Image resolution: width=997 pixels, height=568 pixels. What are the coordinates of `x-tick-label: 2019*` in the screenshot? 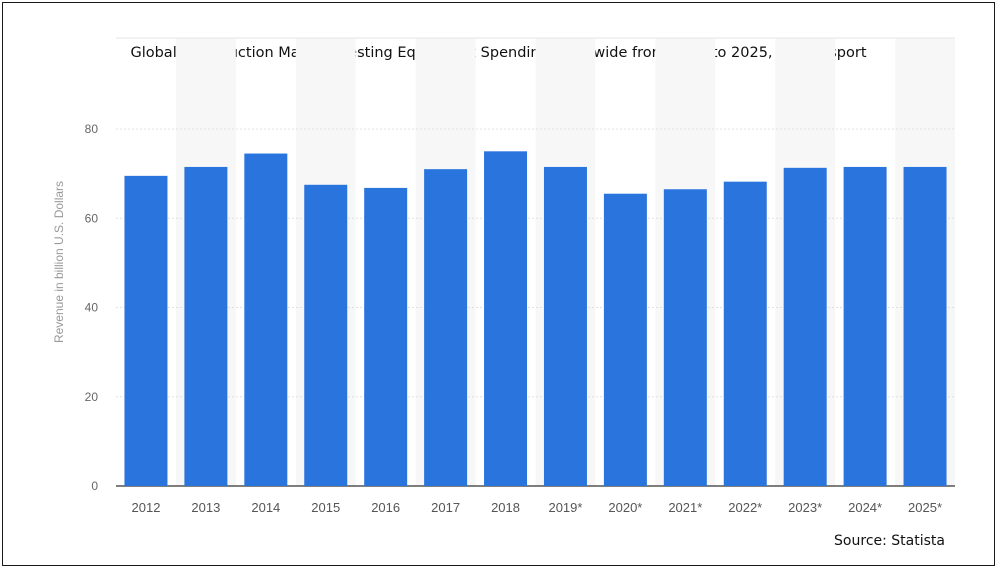 It's located at (565, 507).